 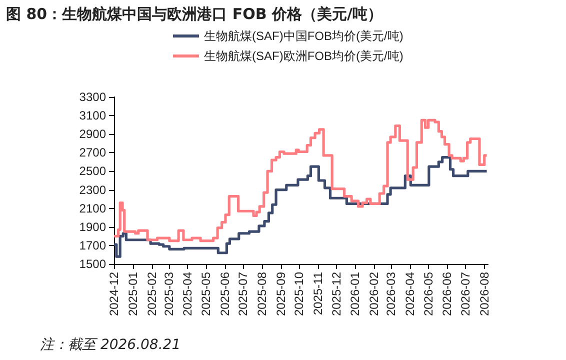 What do you see at coordinates (447, 294) in the screenshot?
I see `x-tick-label: 2026-06` at bounding box center [447, 294].